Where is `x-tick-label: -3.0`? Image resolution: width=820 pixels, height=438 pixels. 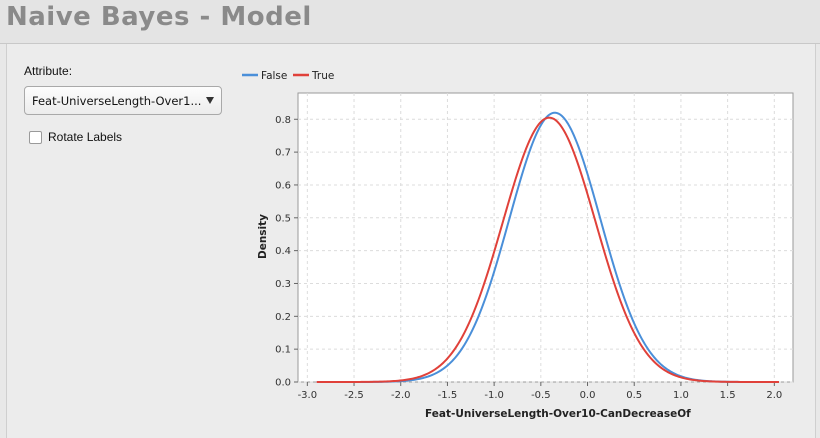 x-tick-label: -3.0 is located at coordinates (308, 395).